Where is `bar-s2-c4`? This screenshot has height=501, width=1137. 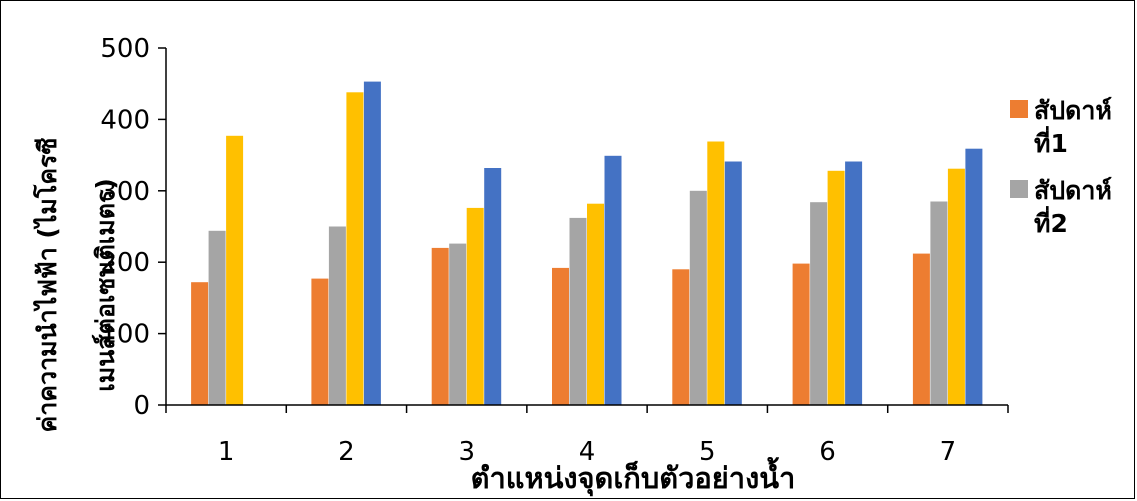 bar-s2-c4 is located at coordinates (578, 311).